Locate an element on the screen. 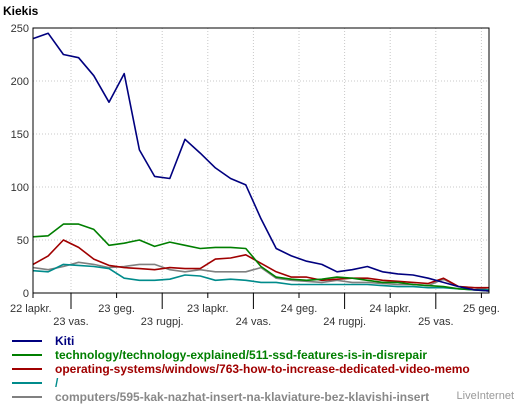 This screenshot has height=405, width=520. x-tick-label: 24 lapkr. is located at coordinates (390, 309).